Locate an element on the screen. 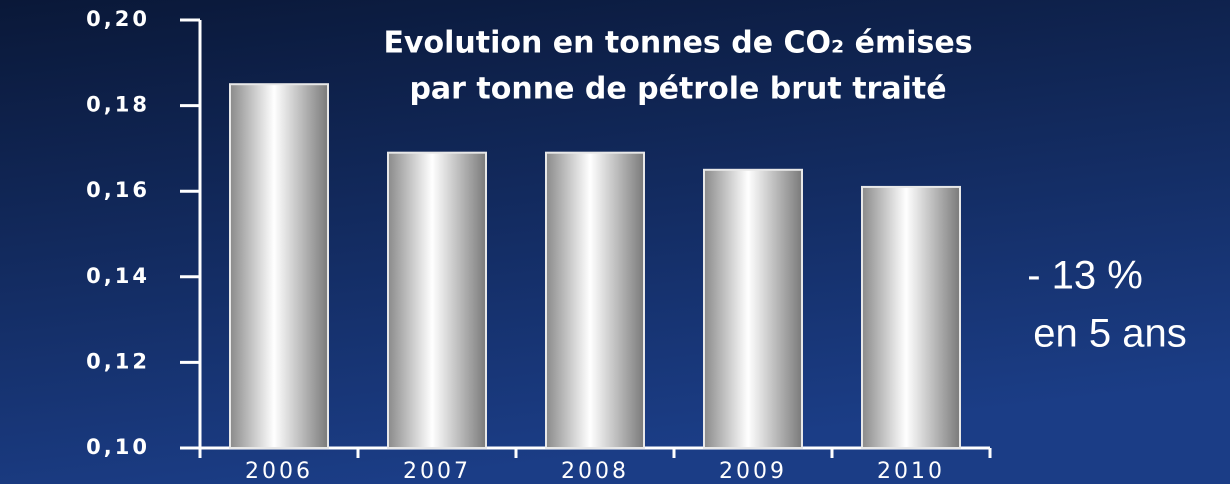 This screenshot has width=1230, height=484. annotation: - 13 % is located at coordinates (1085, 276).